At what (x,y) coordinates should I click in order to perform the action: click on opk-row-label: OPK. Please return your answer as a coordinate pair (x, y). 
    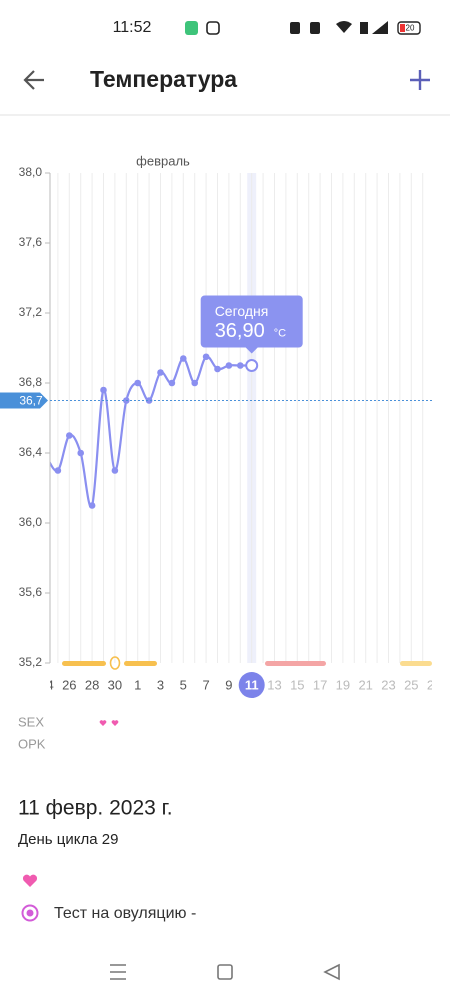
    Looking at the image, I should click on (32, 743).